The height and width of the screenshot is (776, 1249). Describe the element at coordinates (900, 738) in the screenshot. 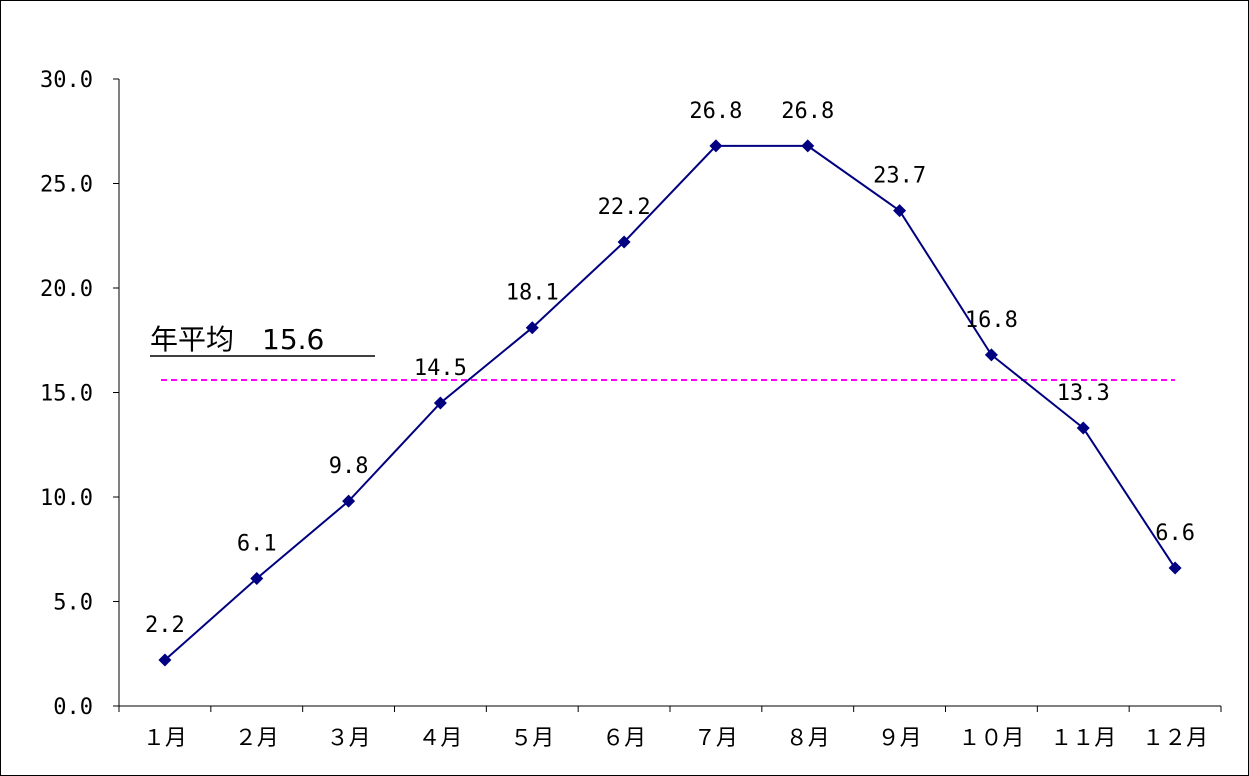

I see `x-tick-label: ９月` at that location.